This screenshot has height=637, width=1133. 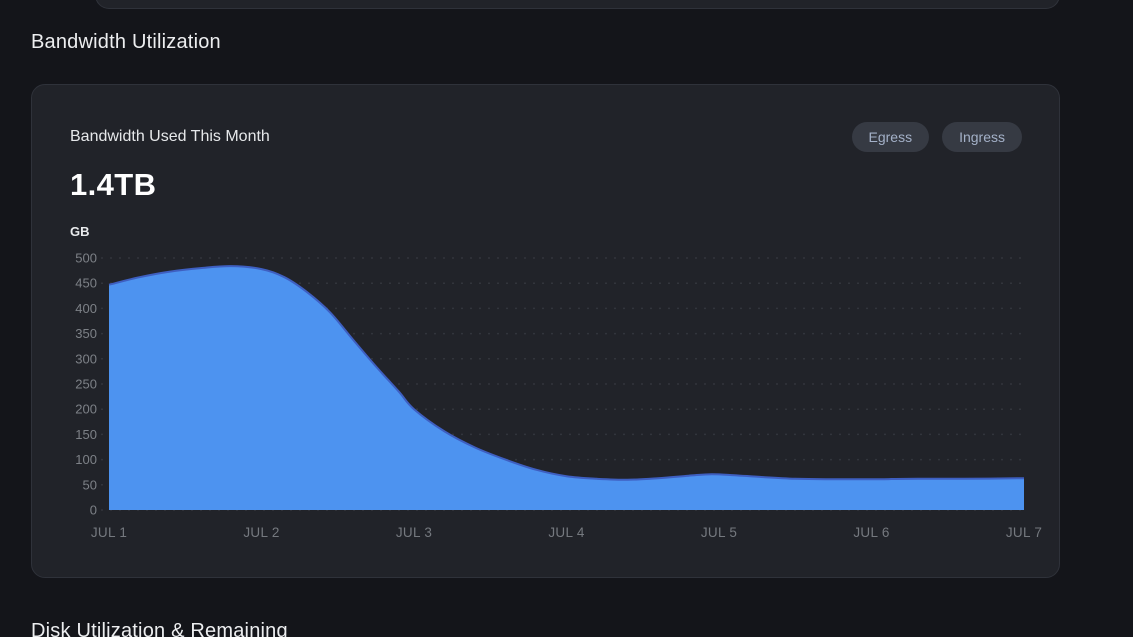 What do you see at coordinates (86, 434) in the screenshot?
I see `y-tick-label: 150` at bounding box center [86, 434].